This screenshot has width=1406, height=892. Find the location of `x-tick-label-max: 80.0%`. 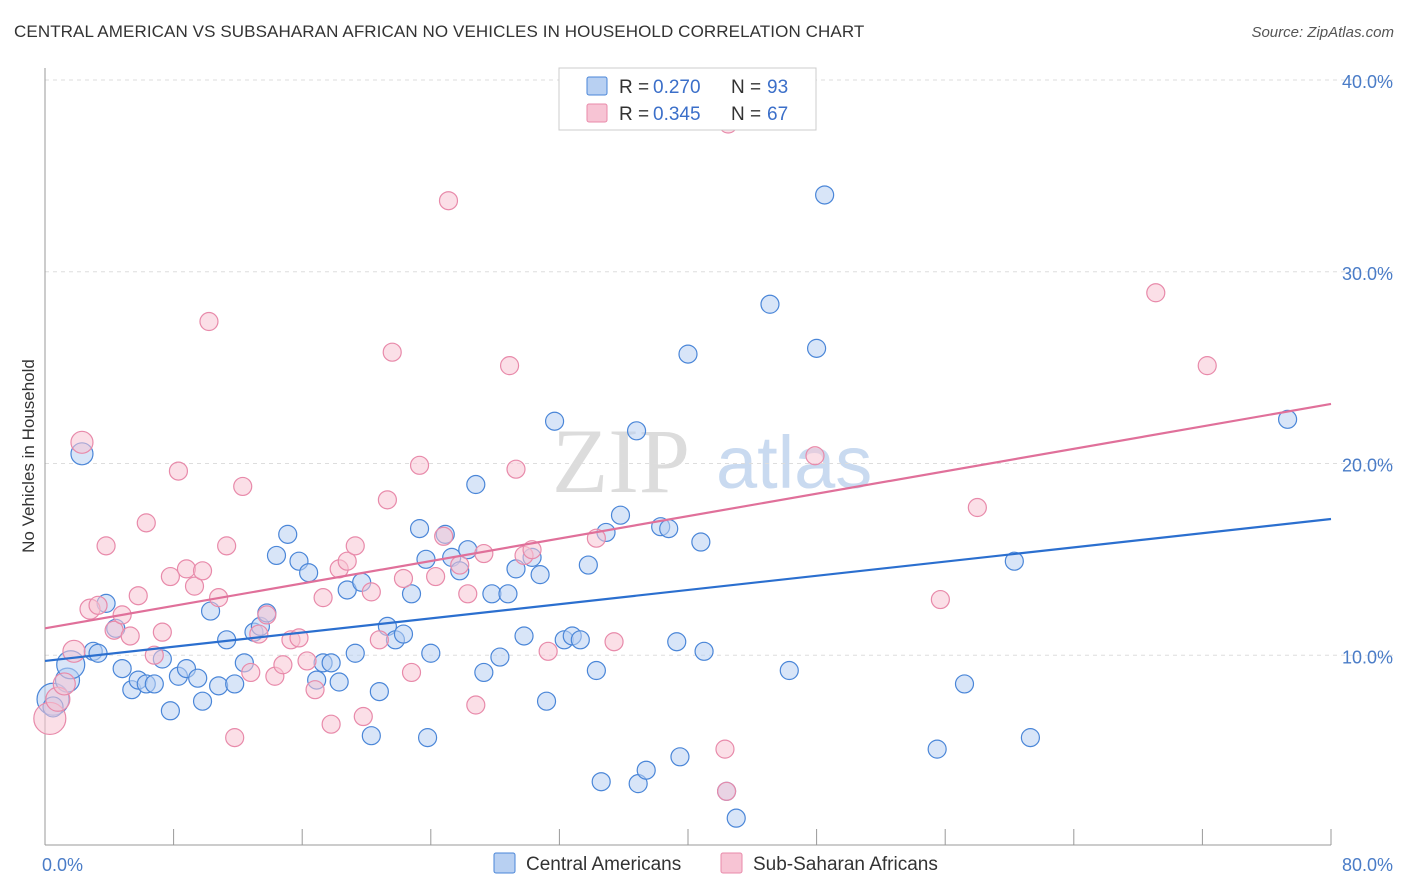

x-tick-label-max: 80.0% is located at coordinates (1367, 865).